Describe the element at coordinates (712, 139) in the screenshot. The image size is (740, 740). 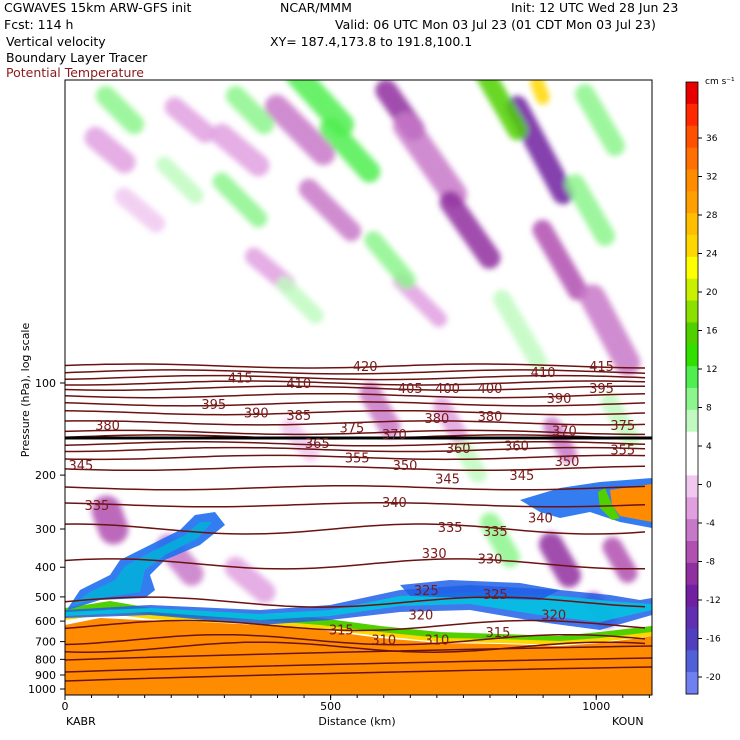
I see `colorbar-tick-label: 36` at that location.